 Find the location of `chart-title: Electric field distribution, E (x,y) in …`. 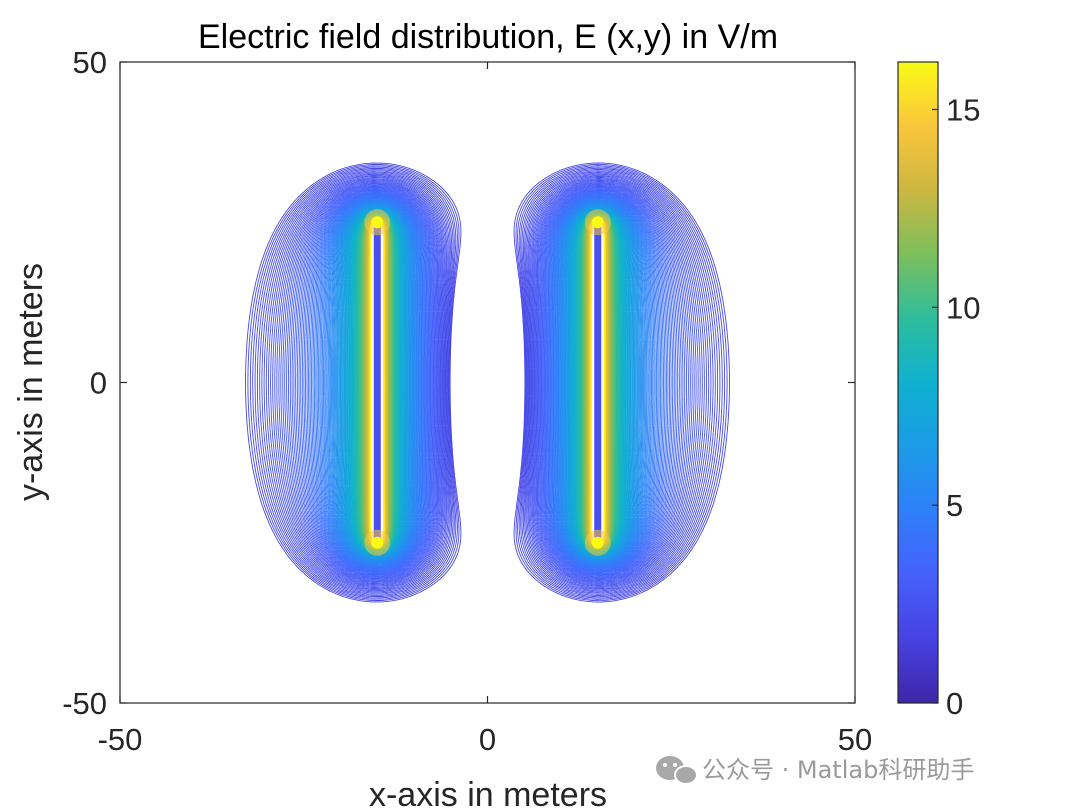

chart-title: Electric field distribution, E (x,y) in … is located at coordinates (488, 37).